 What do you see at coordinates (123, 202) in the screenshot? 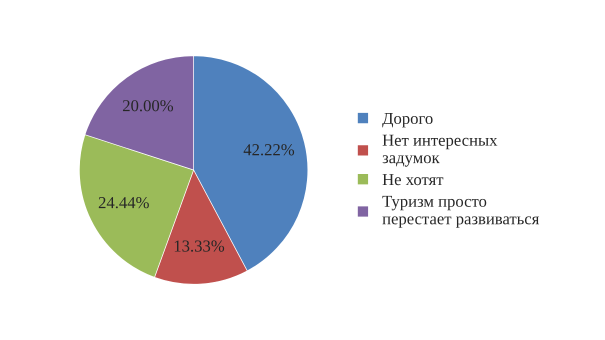
I see `data-label: 24.44%` at bounding box center [123, 202].